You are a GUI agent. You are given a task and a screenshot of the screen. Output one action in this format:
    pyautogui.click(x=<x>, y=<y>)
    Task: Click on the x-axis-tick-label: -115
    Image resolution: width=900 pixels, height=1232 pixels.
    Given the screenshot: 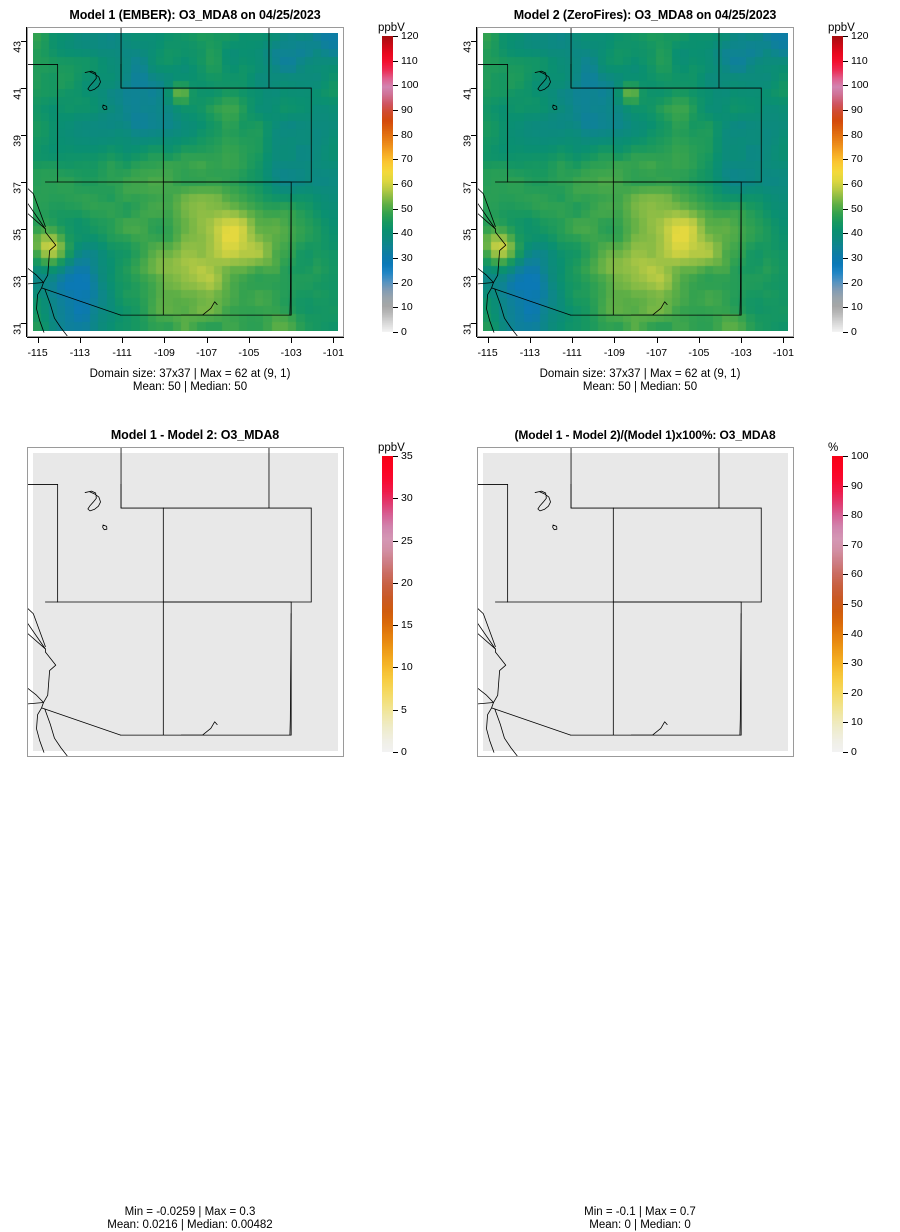 What is the action you would take?
    pyautogui.click(x=37, y=353)
    